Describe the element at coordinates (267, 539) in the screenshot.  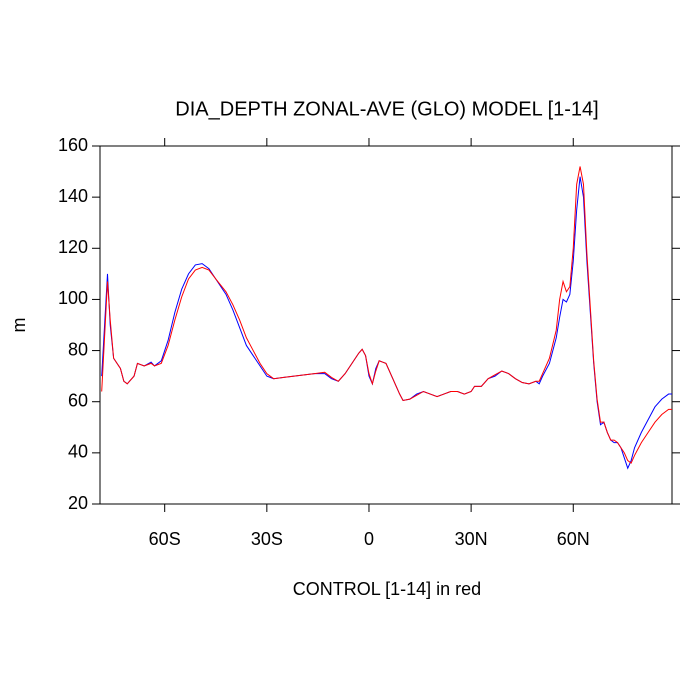
I see `x-tick-label: 30S` at that location.